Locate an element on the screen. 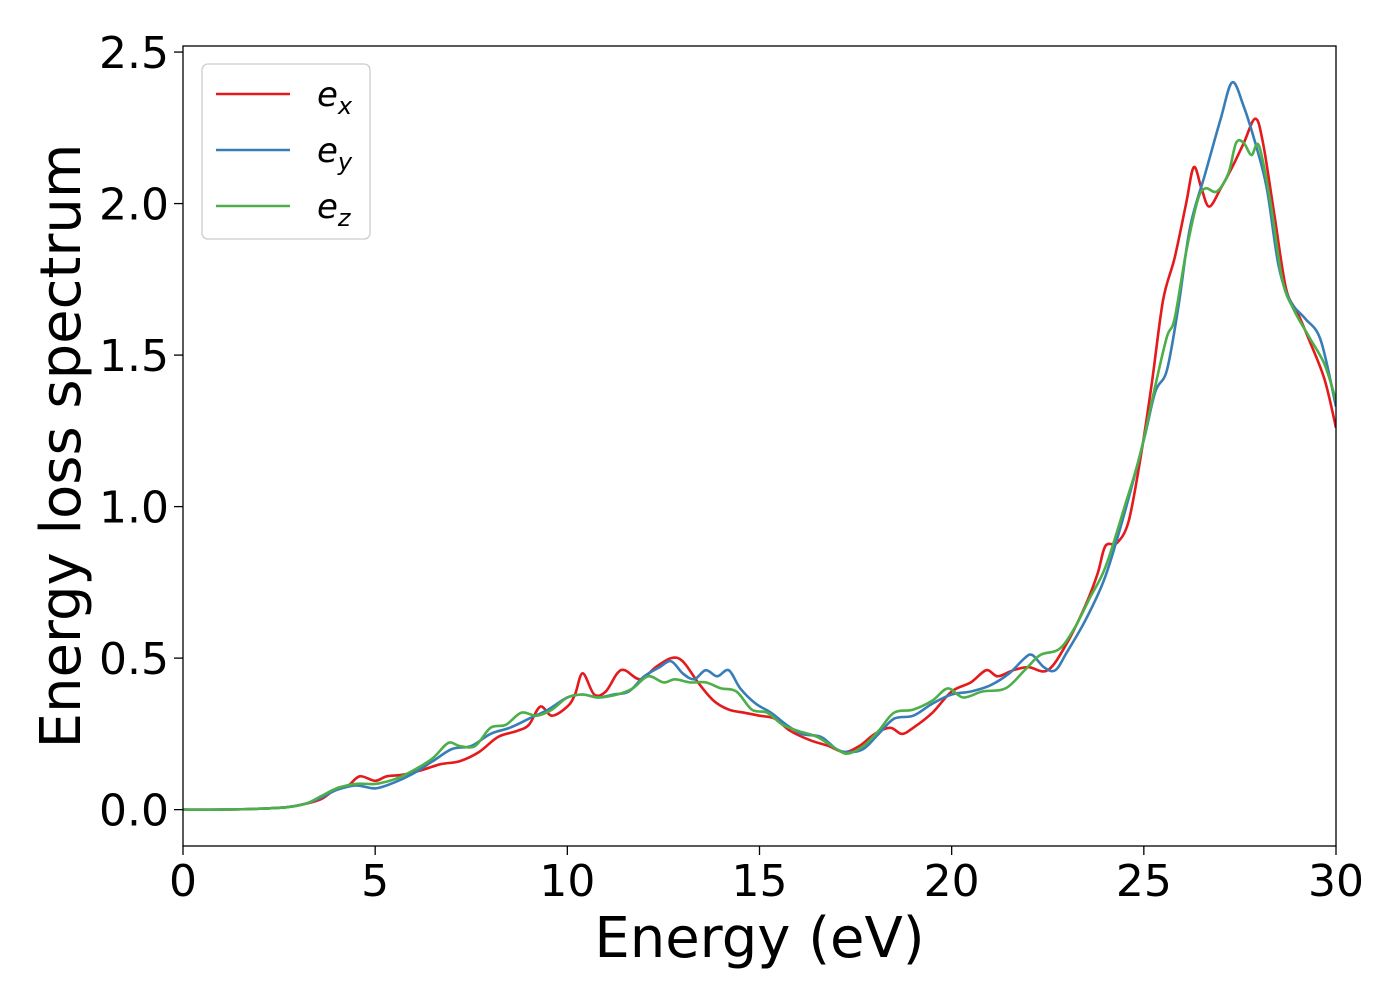  legend-label: ex is located at coordinates (335, 97).